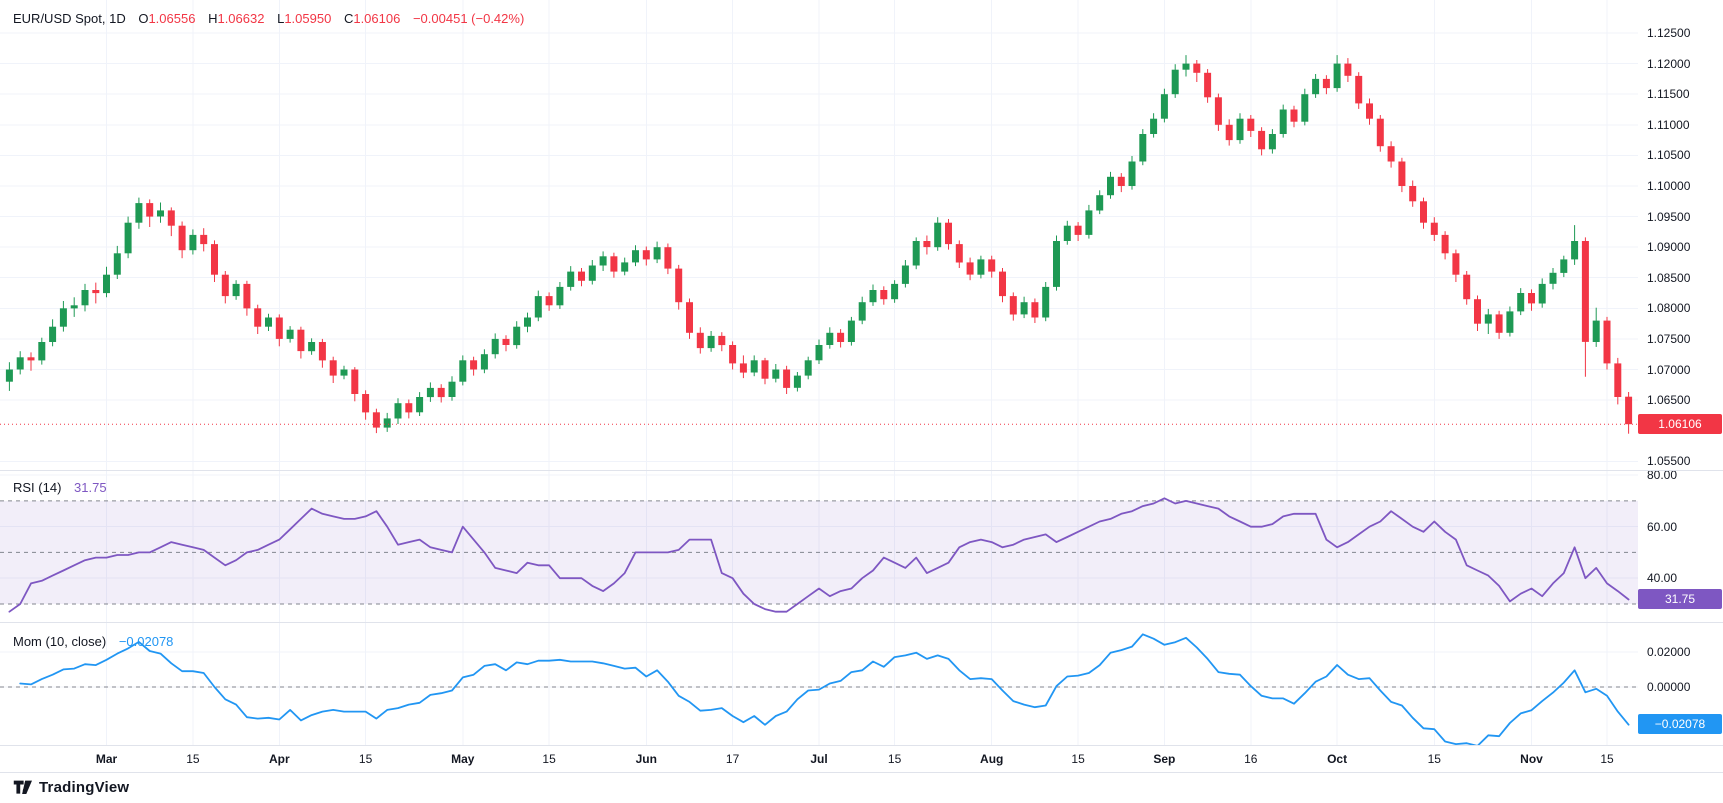 The width and height of the screenshot is (1723, 803). What do you see at coordinates (463, 759) in the screenshot?
I see `time-tick-month-label: May` at bounding box center [463, 759].